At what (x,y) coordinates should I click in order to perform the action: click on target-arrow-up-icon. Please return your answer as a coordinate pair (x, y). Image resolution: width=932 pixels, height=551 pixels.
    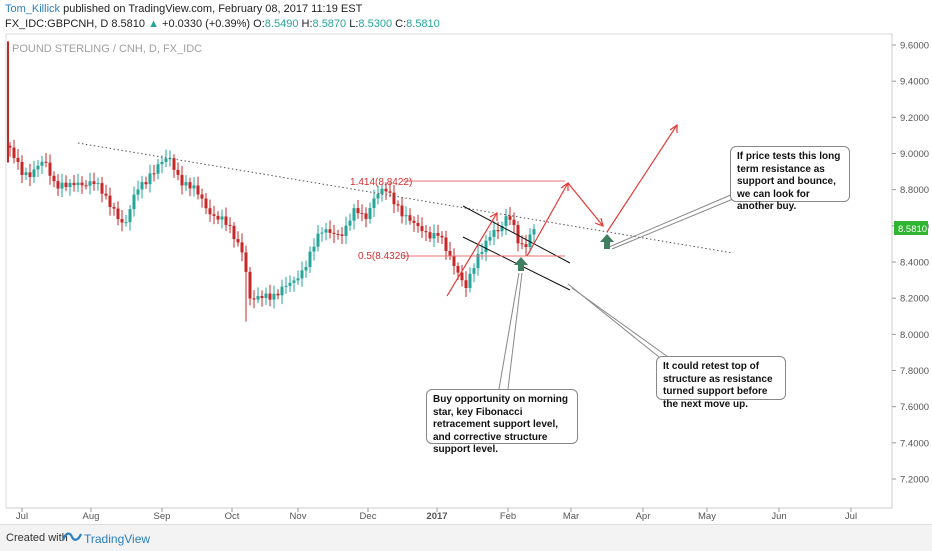
    Looking at the image, I should click on (607, 241).